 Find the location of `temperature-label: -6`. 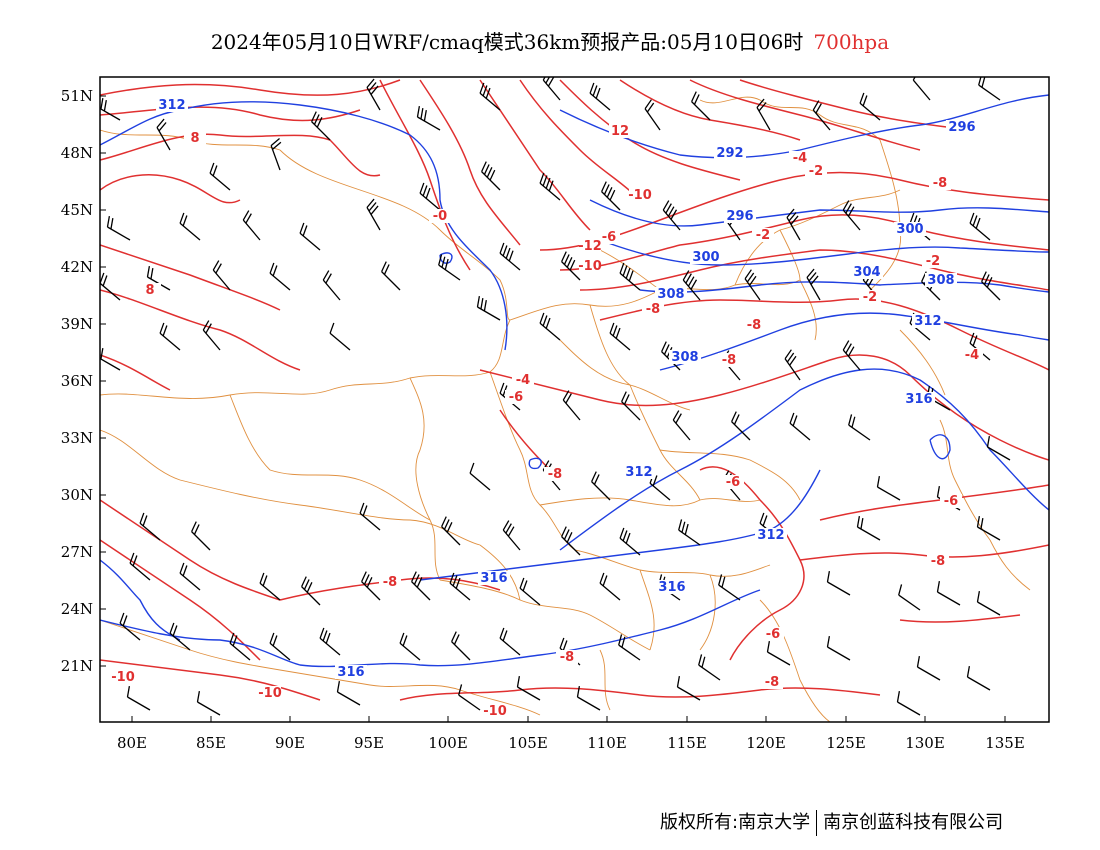

temperature-label: -6 is located at coordinates (951, 501).